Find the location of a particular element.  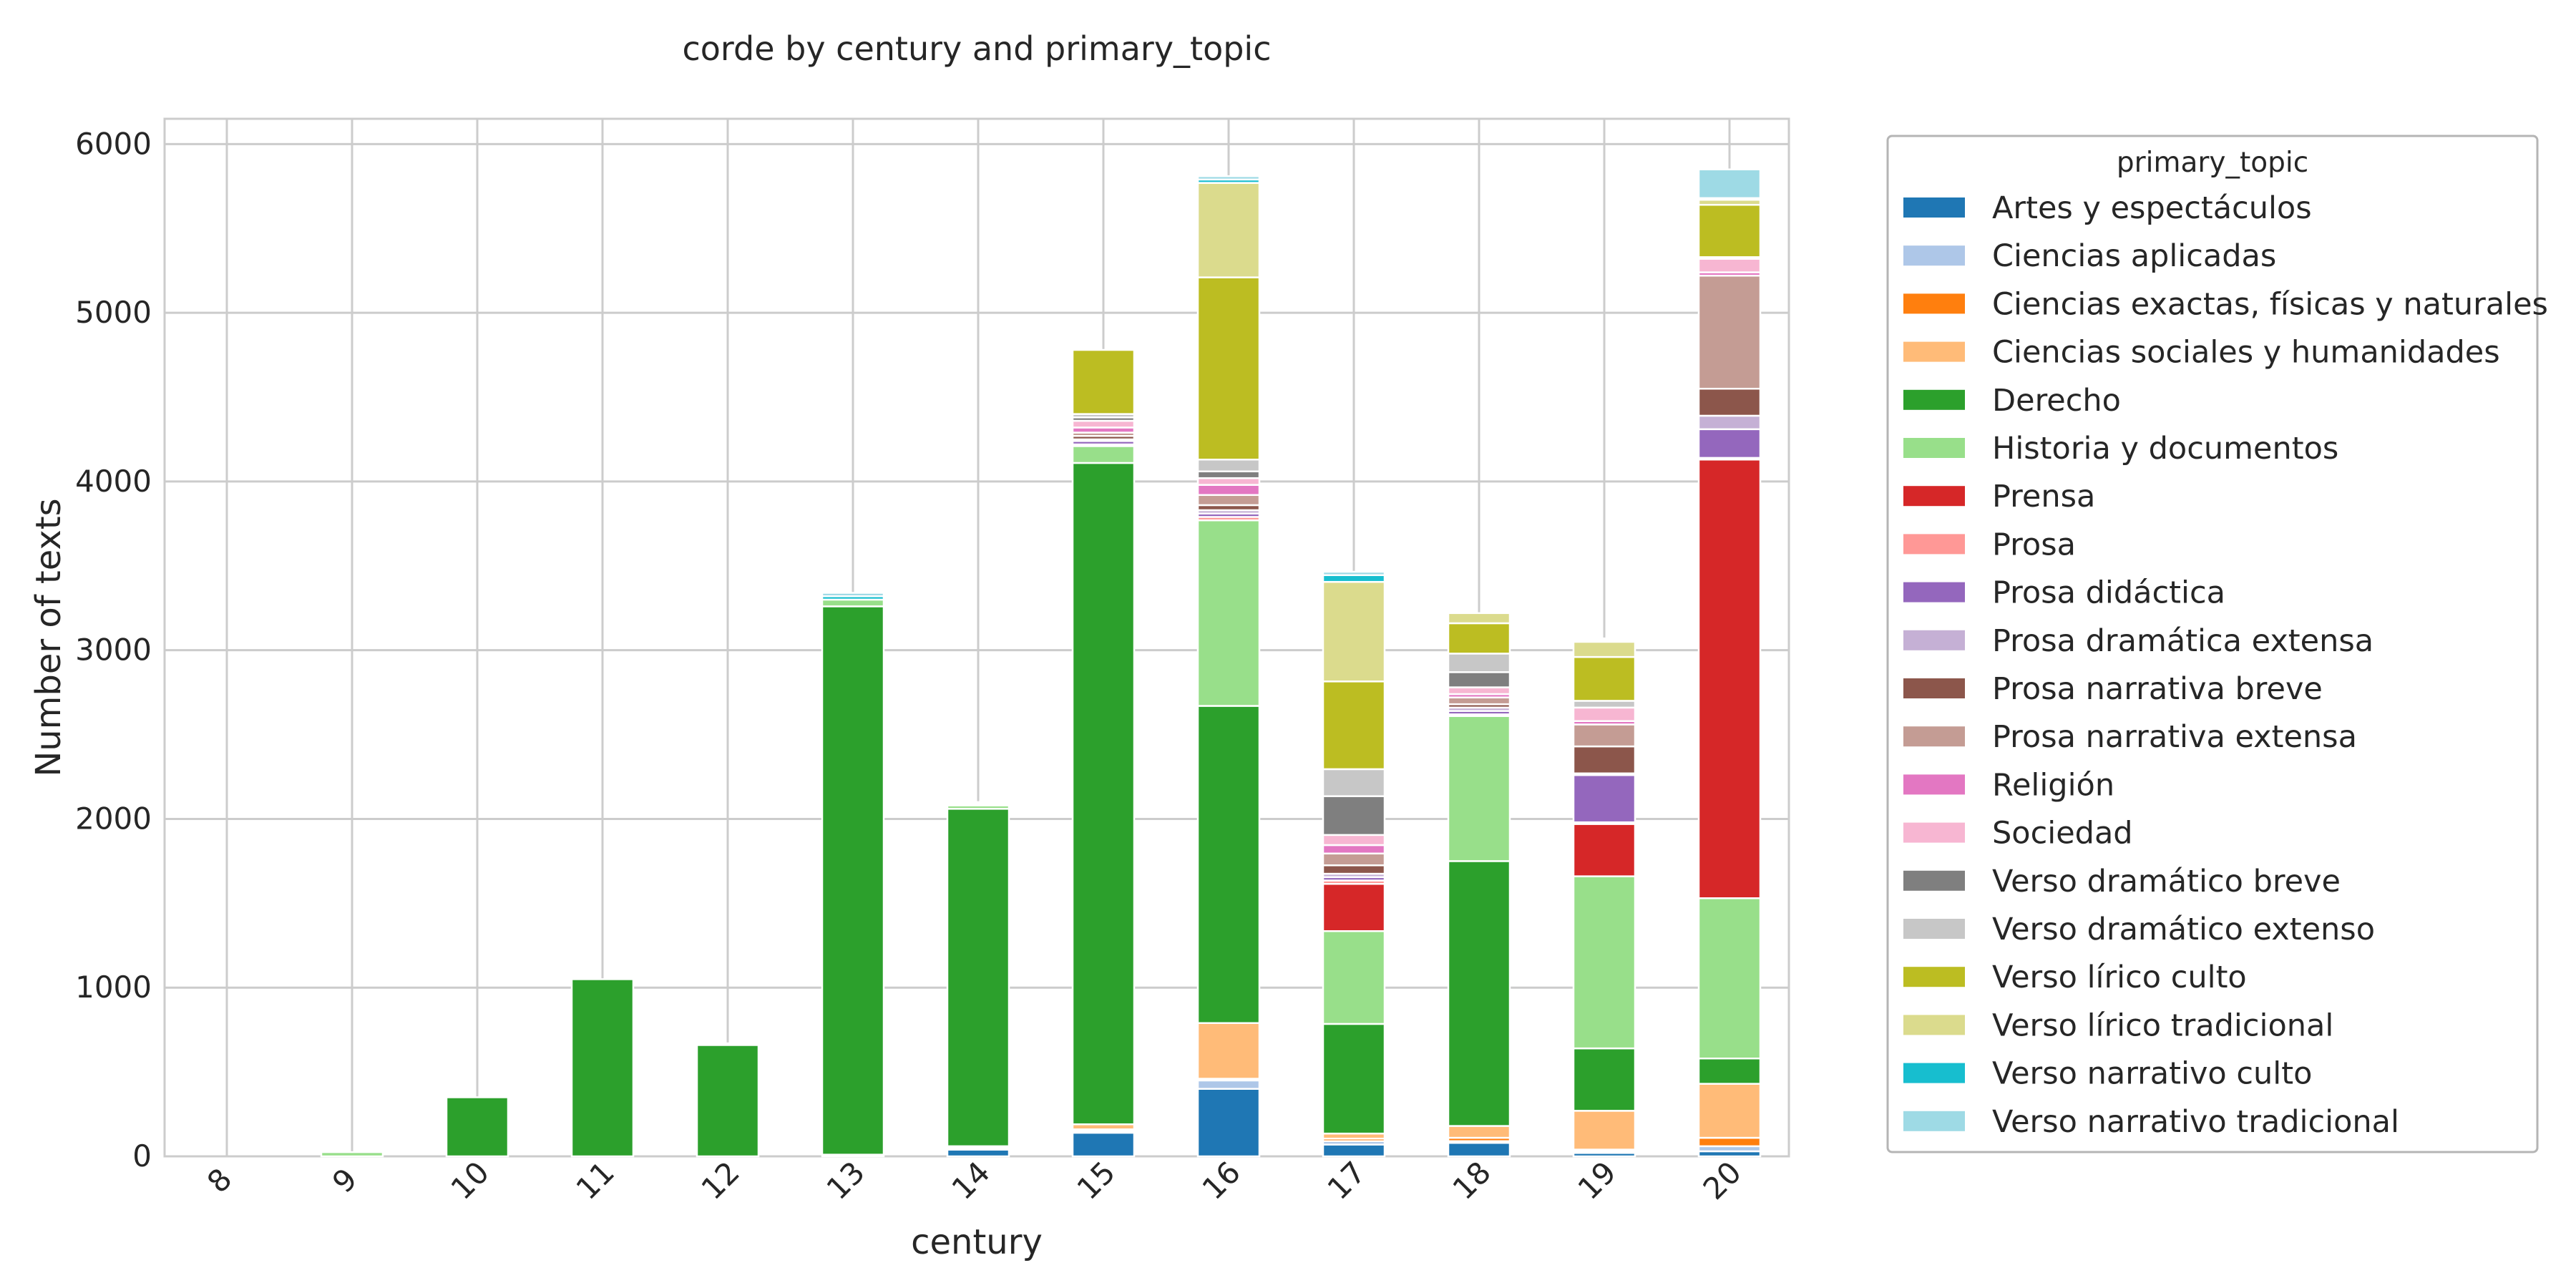

y-tick-label: 2000 is located at coordinates (113, 818).